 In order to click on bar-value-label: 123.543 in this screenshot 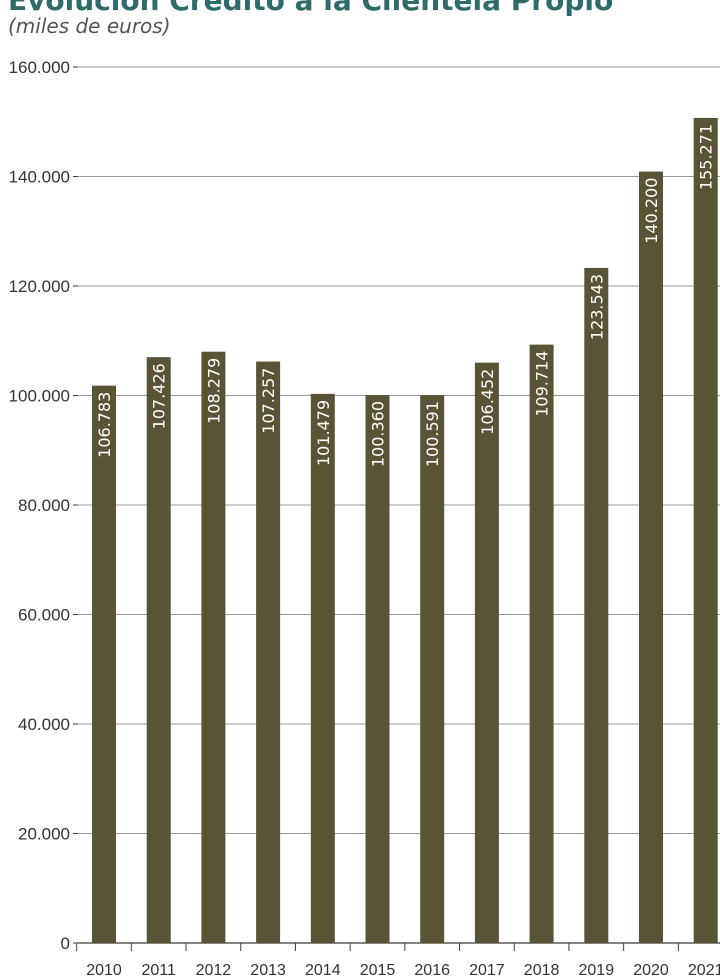, I will do `click(596, 307)`.